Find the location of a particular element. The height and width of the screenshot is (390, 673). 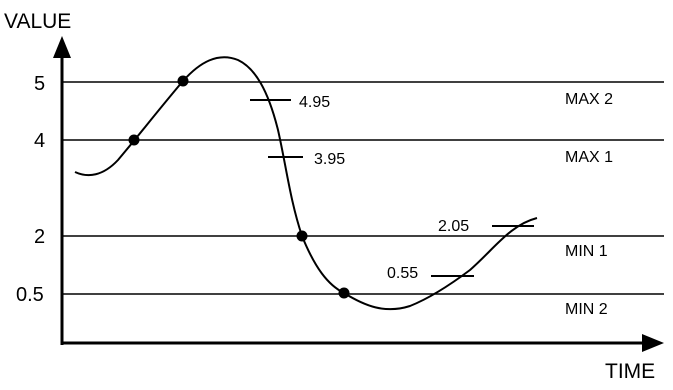

y-tick-label: 0.5 is located at coordinates (30, 295).